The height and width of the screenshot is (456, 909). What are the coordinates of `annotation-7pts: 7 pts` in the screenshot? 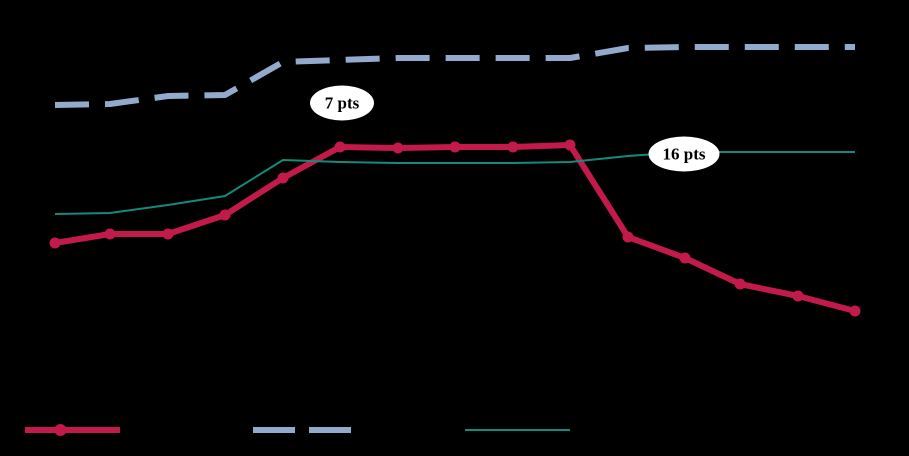 It's located at (342, 103).